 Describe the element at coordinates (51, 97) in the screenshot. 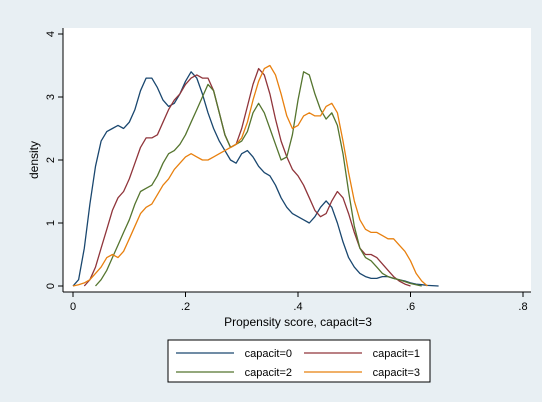

I see `y-tick-label: 3` at that location.